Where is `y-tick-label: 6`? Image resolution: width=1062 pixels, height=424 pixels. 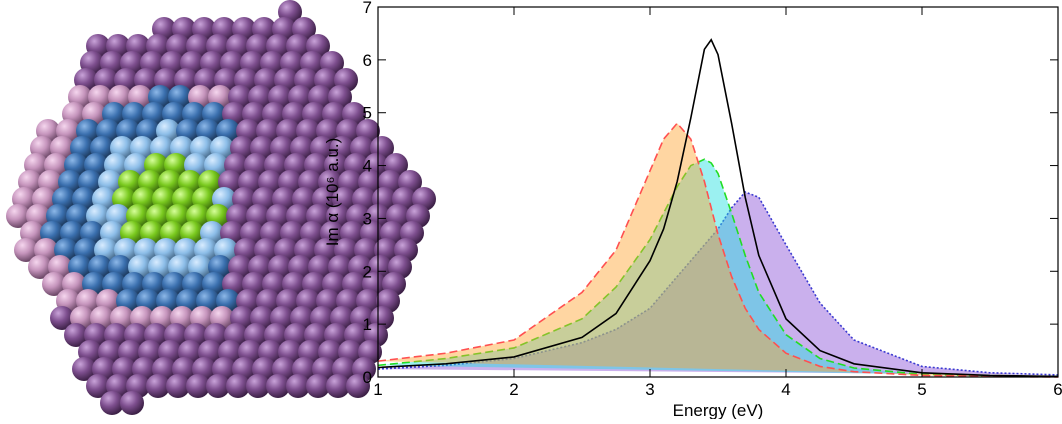 y-tick-label: 6 is located at coordinates (367, 60).